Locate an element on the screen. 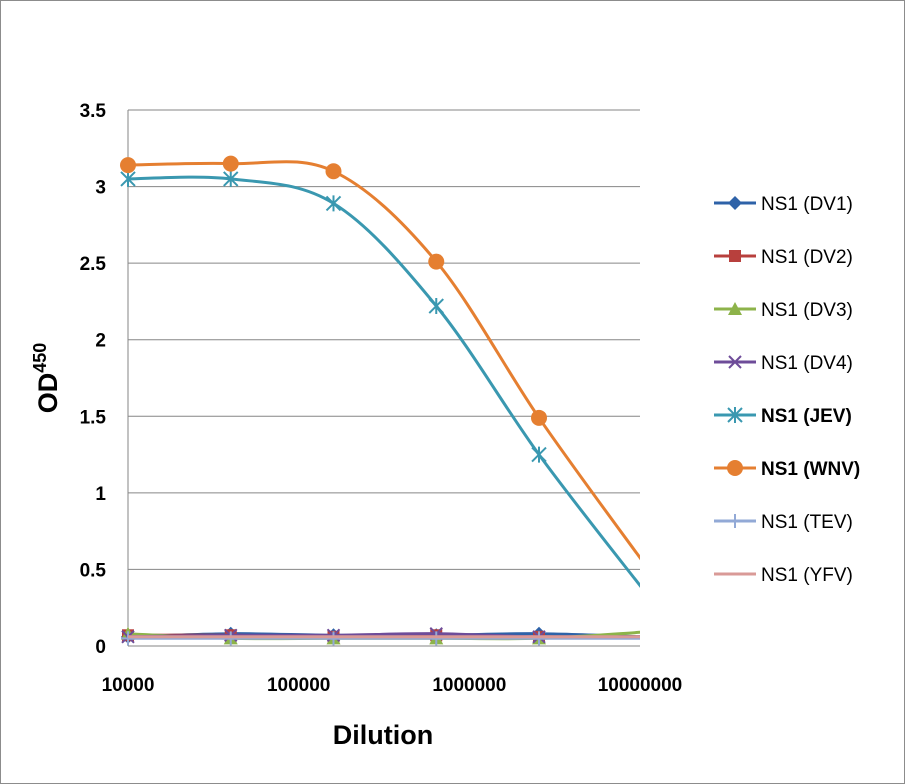 This screenshot has width=905, height=784. y-axis-title-superscript: 450 is located at coordinates (40, 358).